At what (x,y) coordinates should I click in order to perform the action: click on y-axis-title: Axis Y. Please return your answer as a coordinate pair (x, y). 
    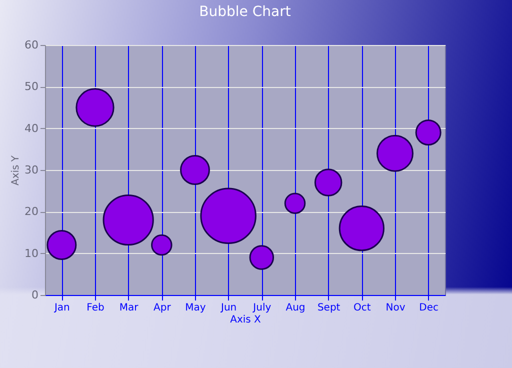
    Looking at the image, I should click on (16, 170).